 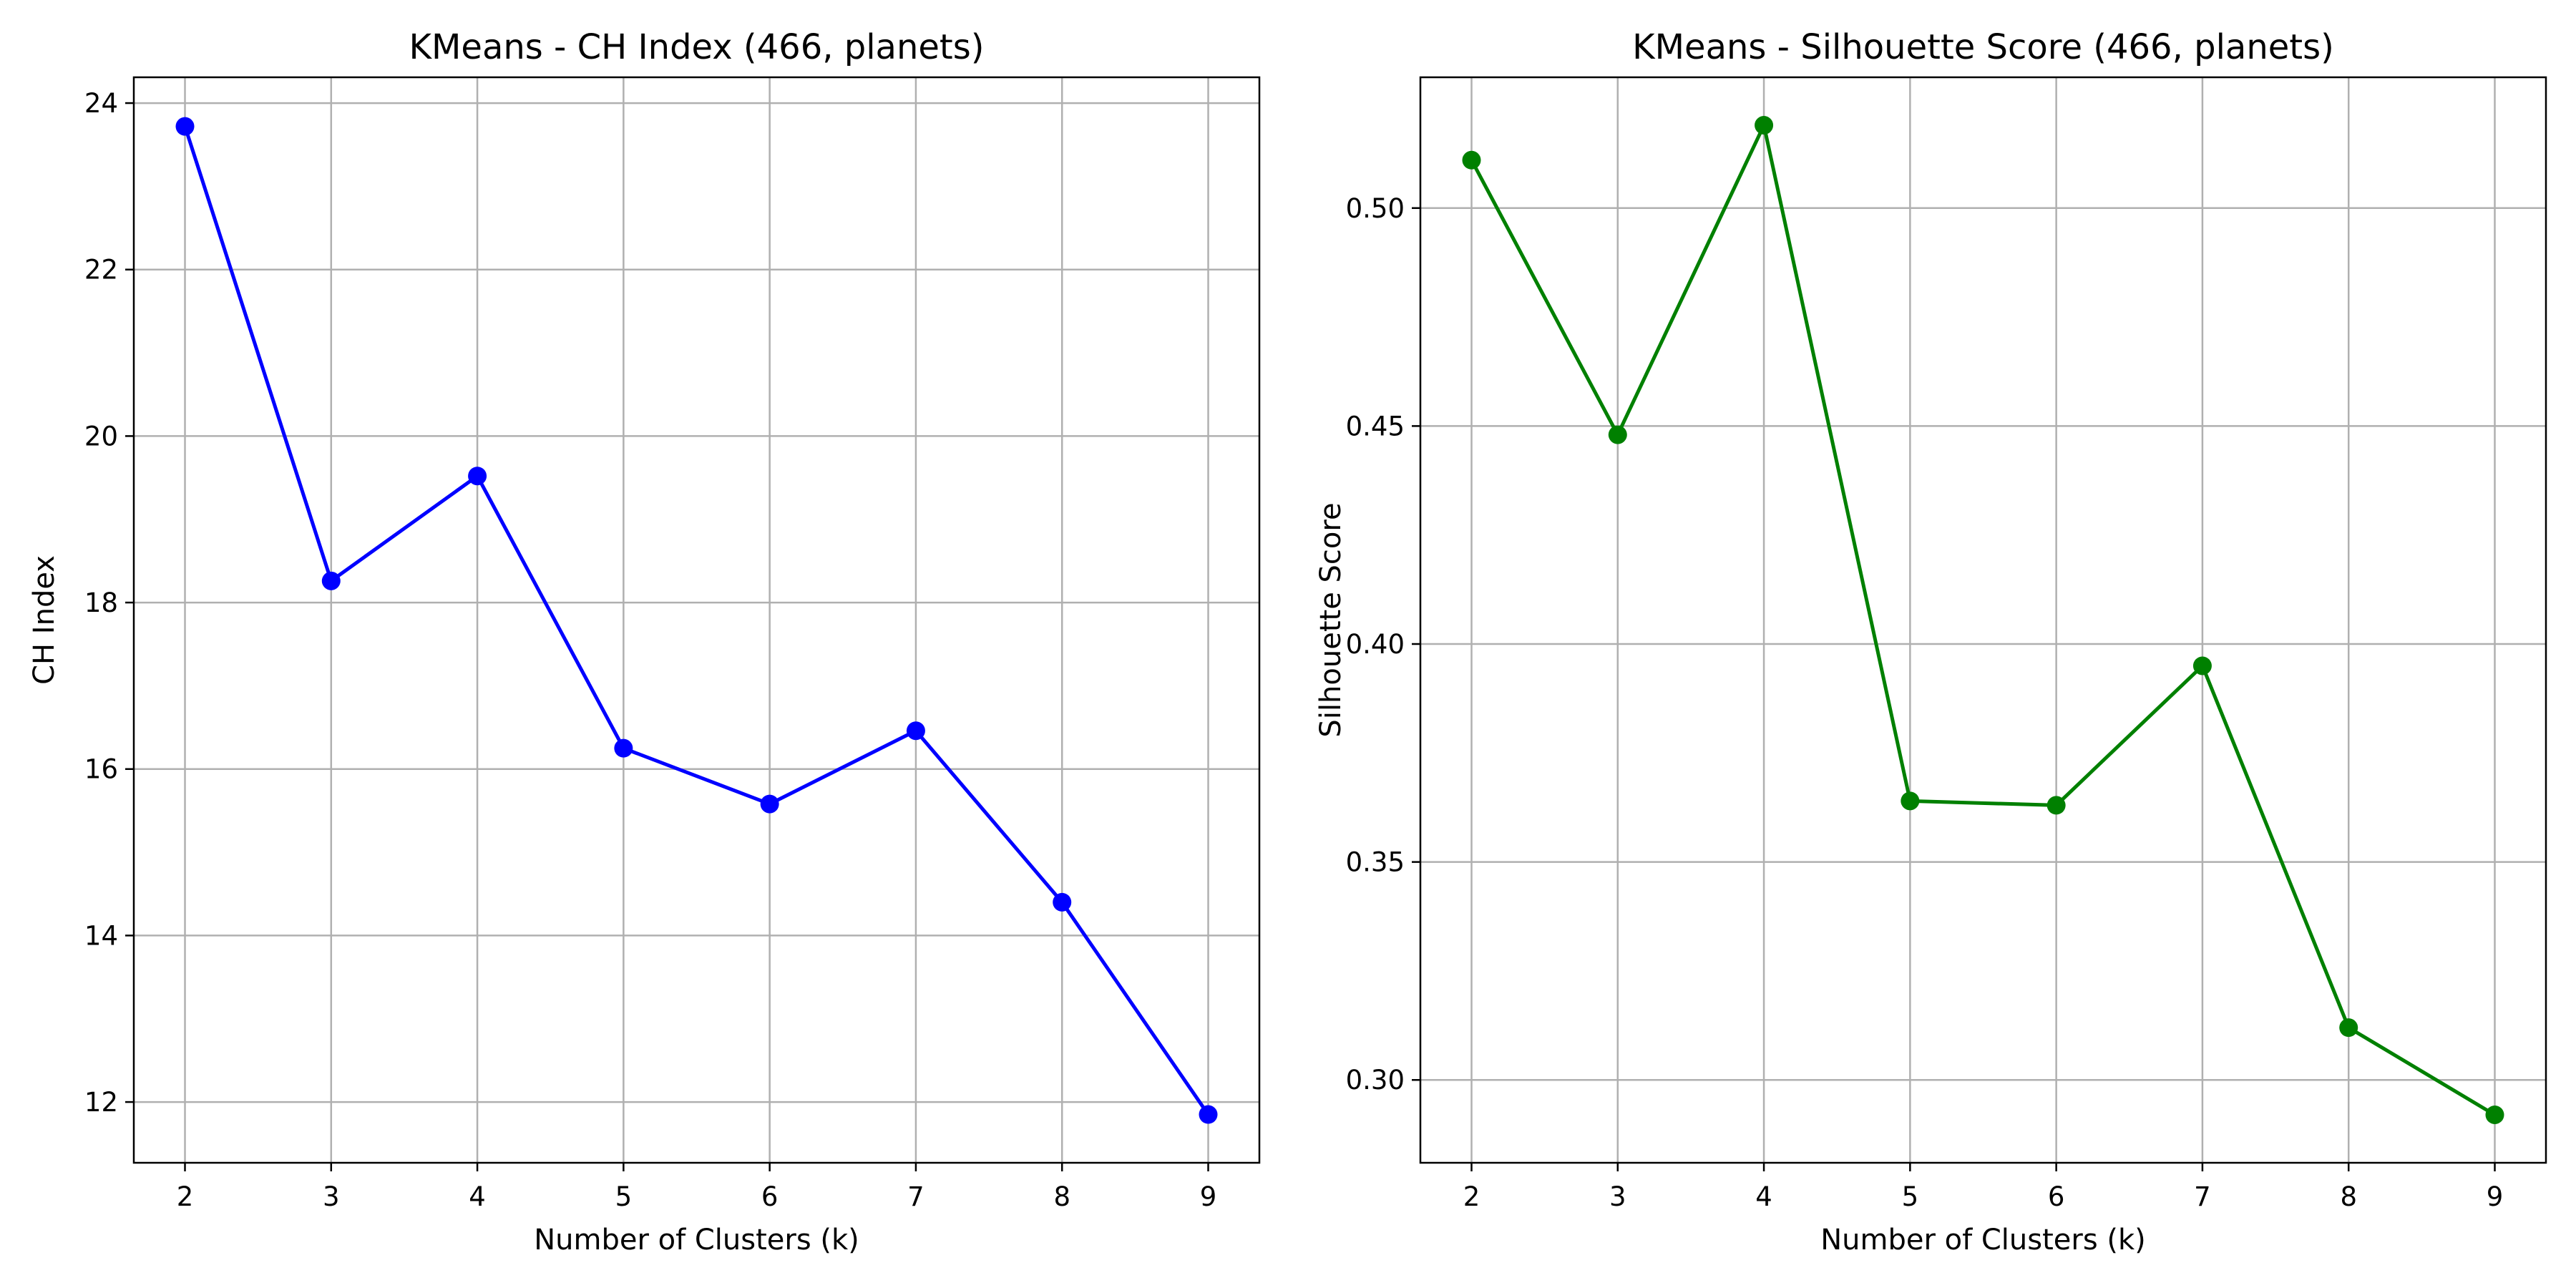 I want to click on y-tick-label: 18, so click(x=101, y=602).